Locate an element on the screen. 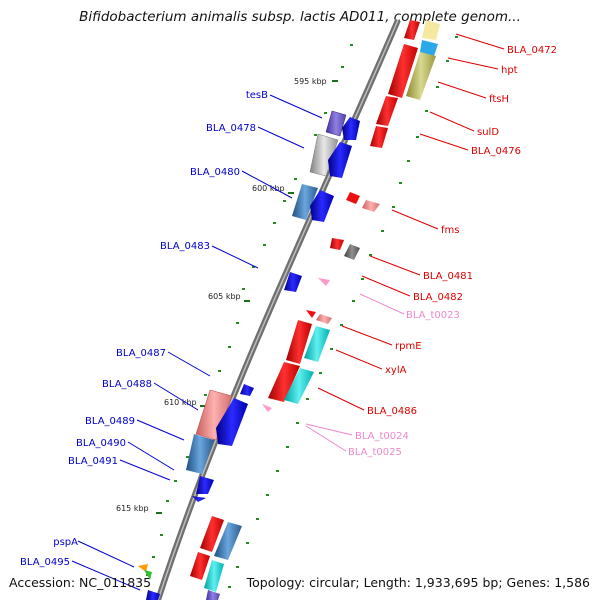  gene-BLA_t0023 is located at coordinates (324, 282).